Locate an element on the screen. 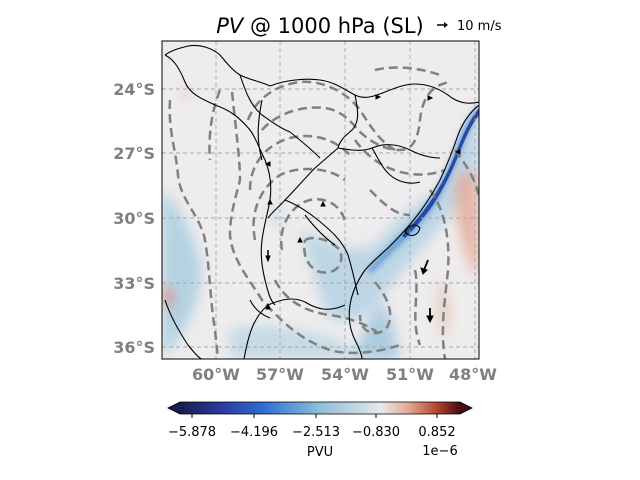 Image resolution: width=640 pixels, height=480 pixels. latitude-labels: 24°S 27°S 30°S 33°S 36°S is located at coordinates (134, 218).